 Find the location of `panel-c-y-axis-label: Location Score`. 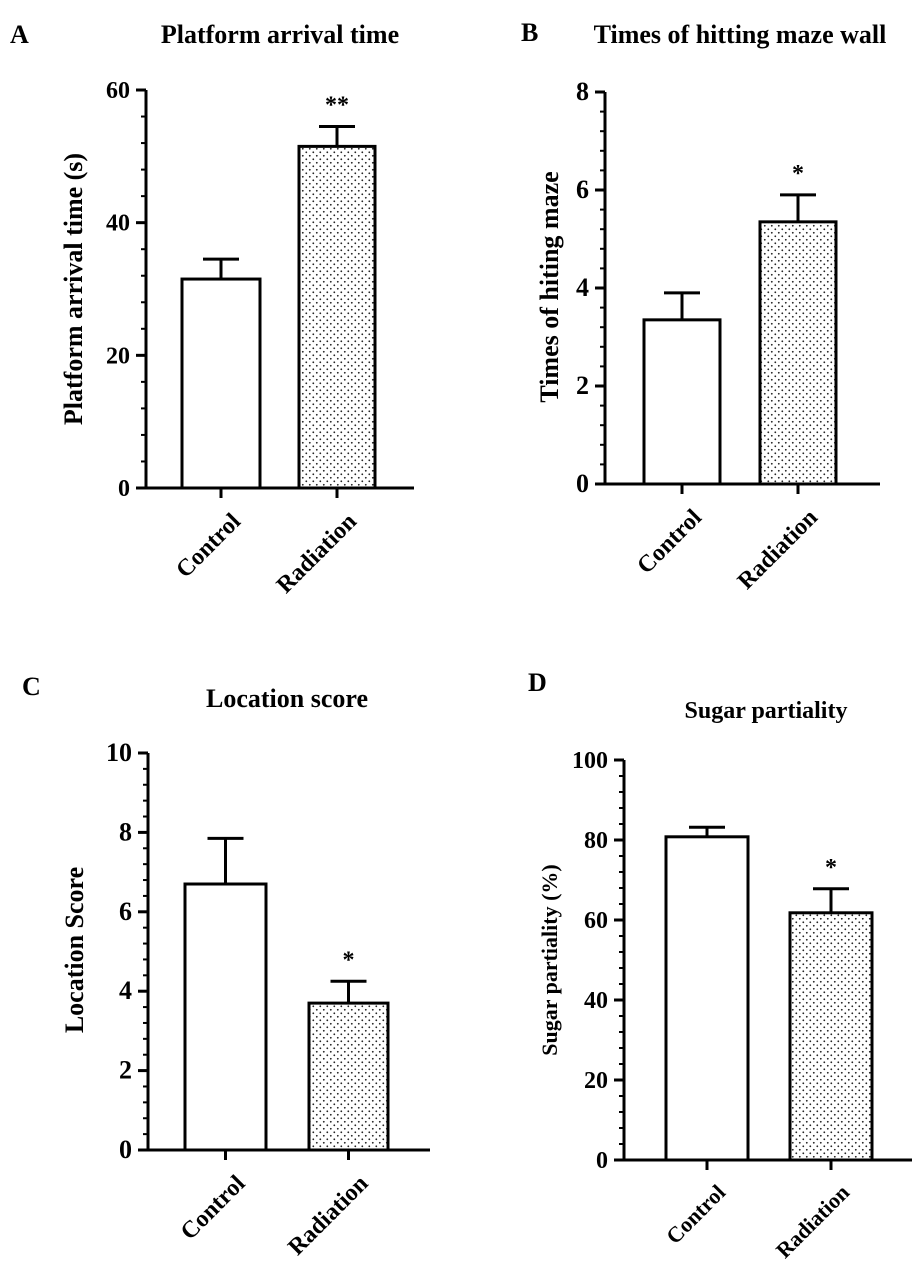

panel-c-y-axis-label: Location Score is located at coordinates (74, 950).